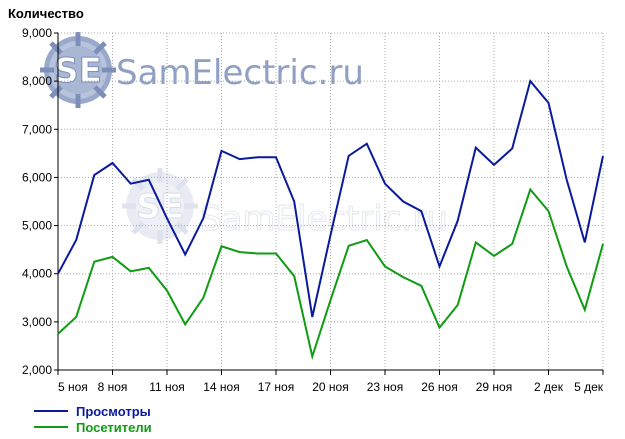 Image resolution: width=625 pixels, height=439 pixels. I want to click on legend-label-visitors: Посетители, so click(114, 427).